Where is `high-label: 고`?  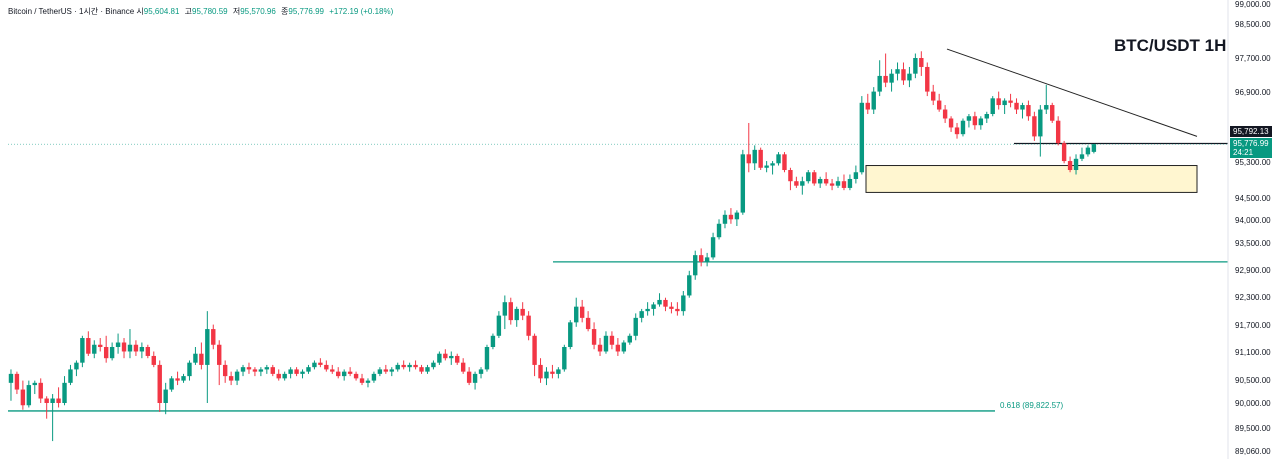 high-label: 고 is located at coordinates (188, 11).